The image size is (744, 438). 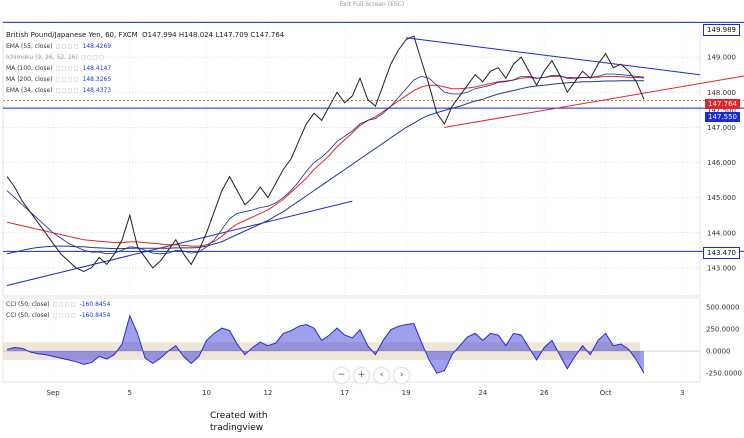 I want to click on legend-ichimoku: Ichimoku (9, 26, 52, 26) ◻◻◻◻, so click(x=55, y=57).